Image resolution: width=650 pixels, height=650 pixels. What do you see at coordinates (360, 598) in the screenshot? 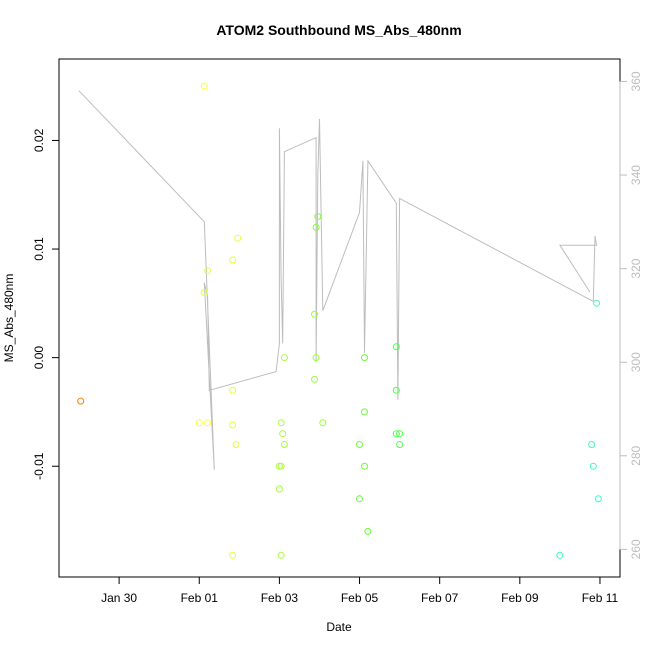
I see `x-tick-label: Feb 05` at bounding box center [360, 598].